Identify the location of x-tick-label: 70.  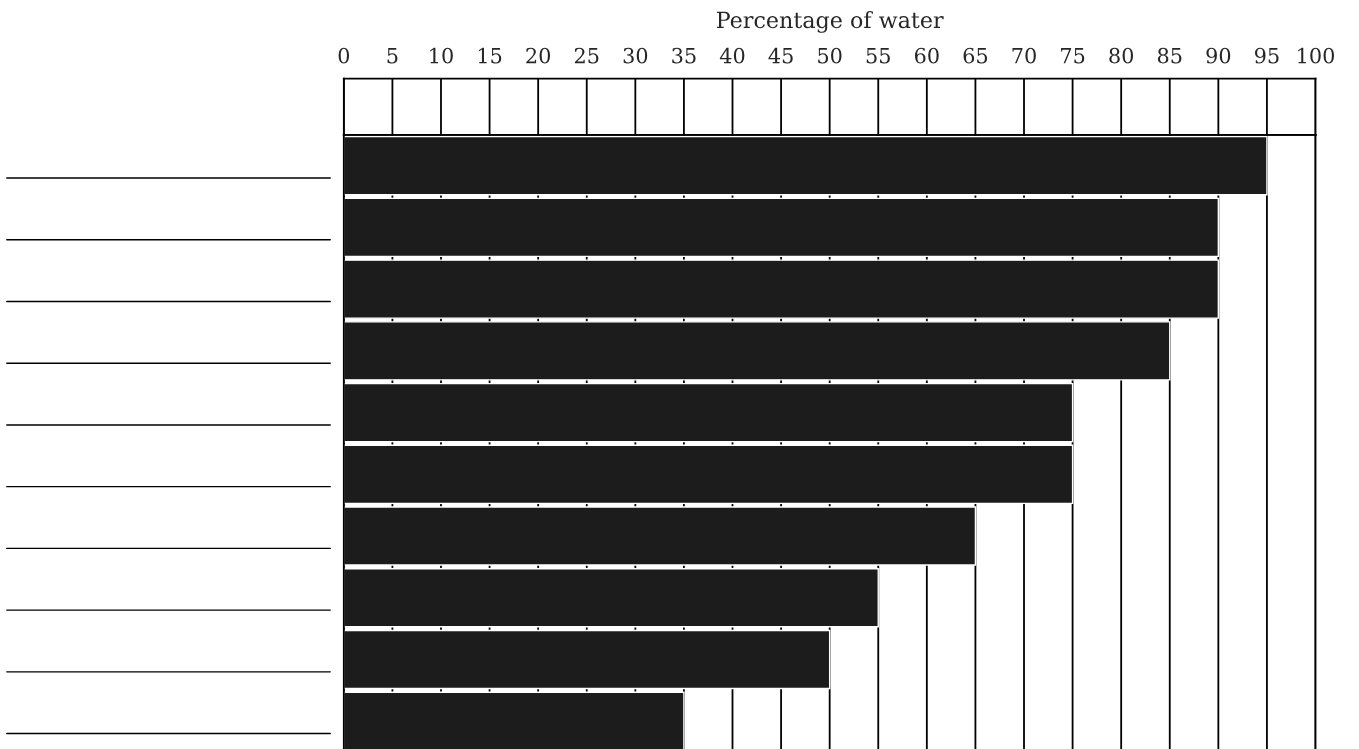
(1024, 55).